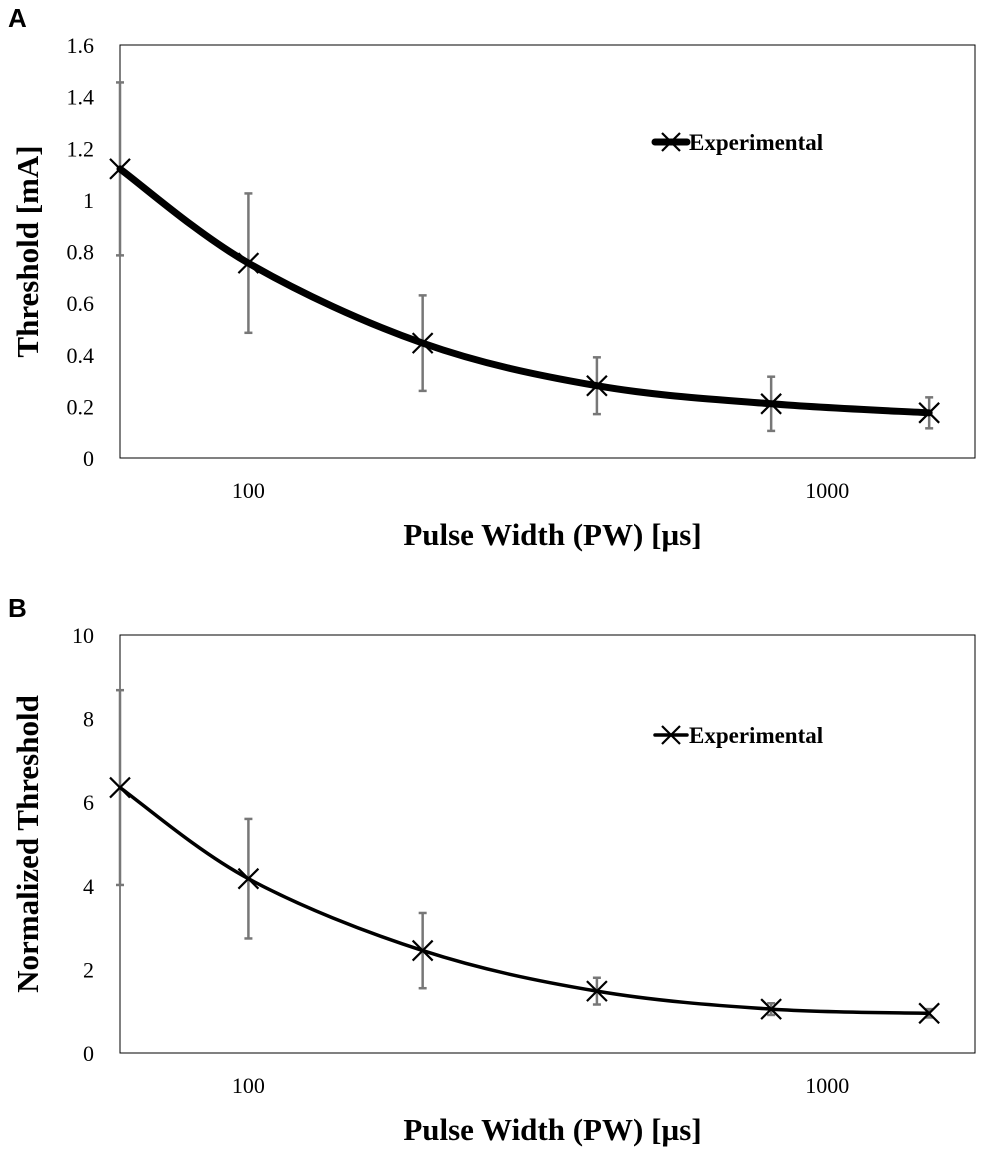 The height and width of the screenshot is (1152, 995). What do you see at coordinates (88, 200) in the screenshot?
I see `y-tick-label: 1` at bounding box center [88, 200].